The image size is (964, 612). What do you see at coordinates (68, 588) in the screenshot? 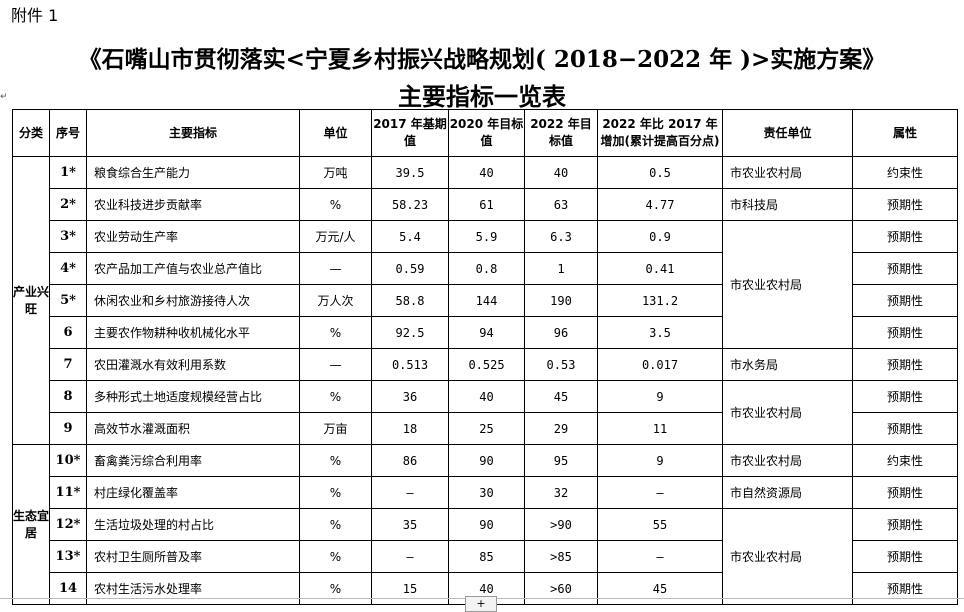
I see `seq-cell: 14` at bounding box center [68, 588].